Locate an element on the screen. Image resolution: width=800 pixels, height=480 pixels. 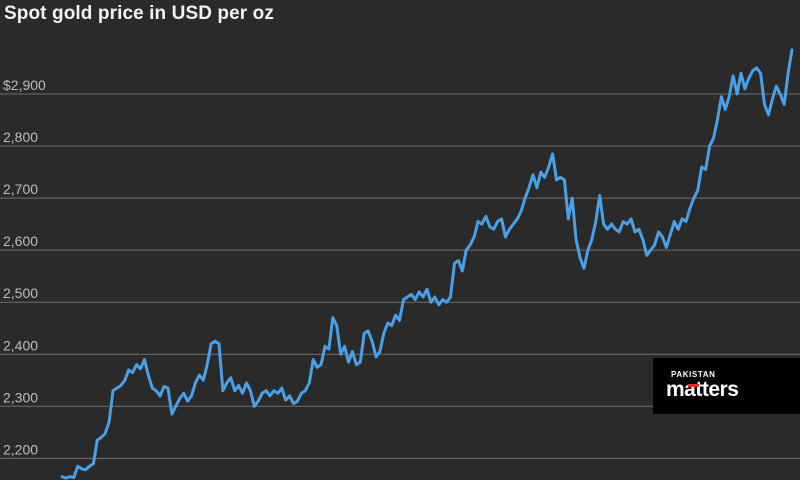
y-tick-label: 2,600 is located at coordinates (20, 241).